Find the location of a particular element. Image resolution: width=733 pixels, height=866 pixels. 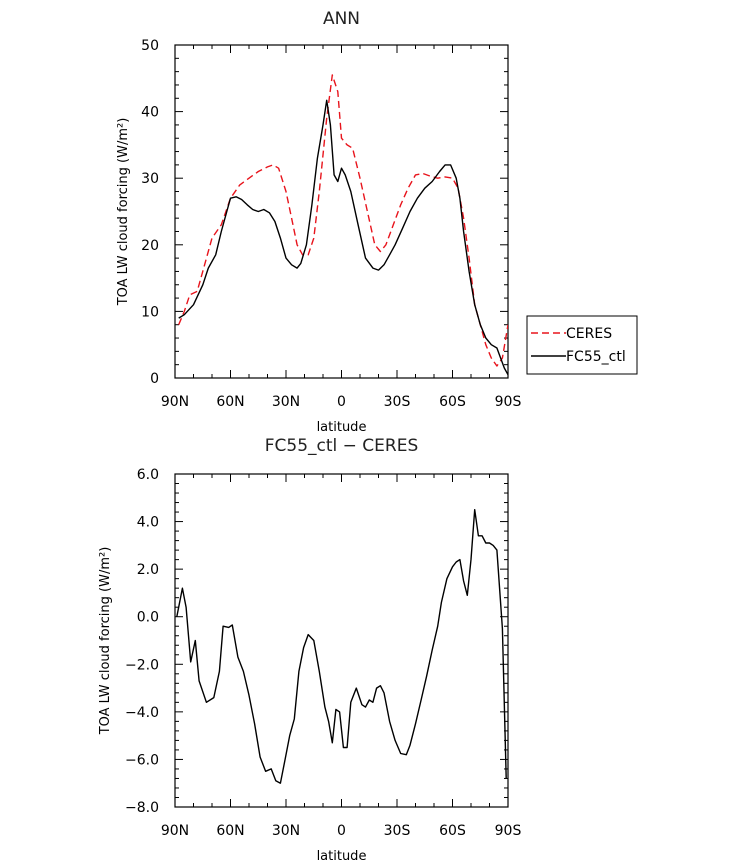

y-tick-label: −2.0 is located at coordinates (142, 665).